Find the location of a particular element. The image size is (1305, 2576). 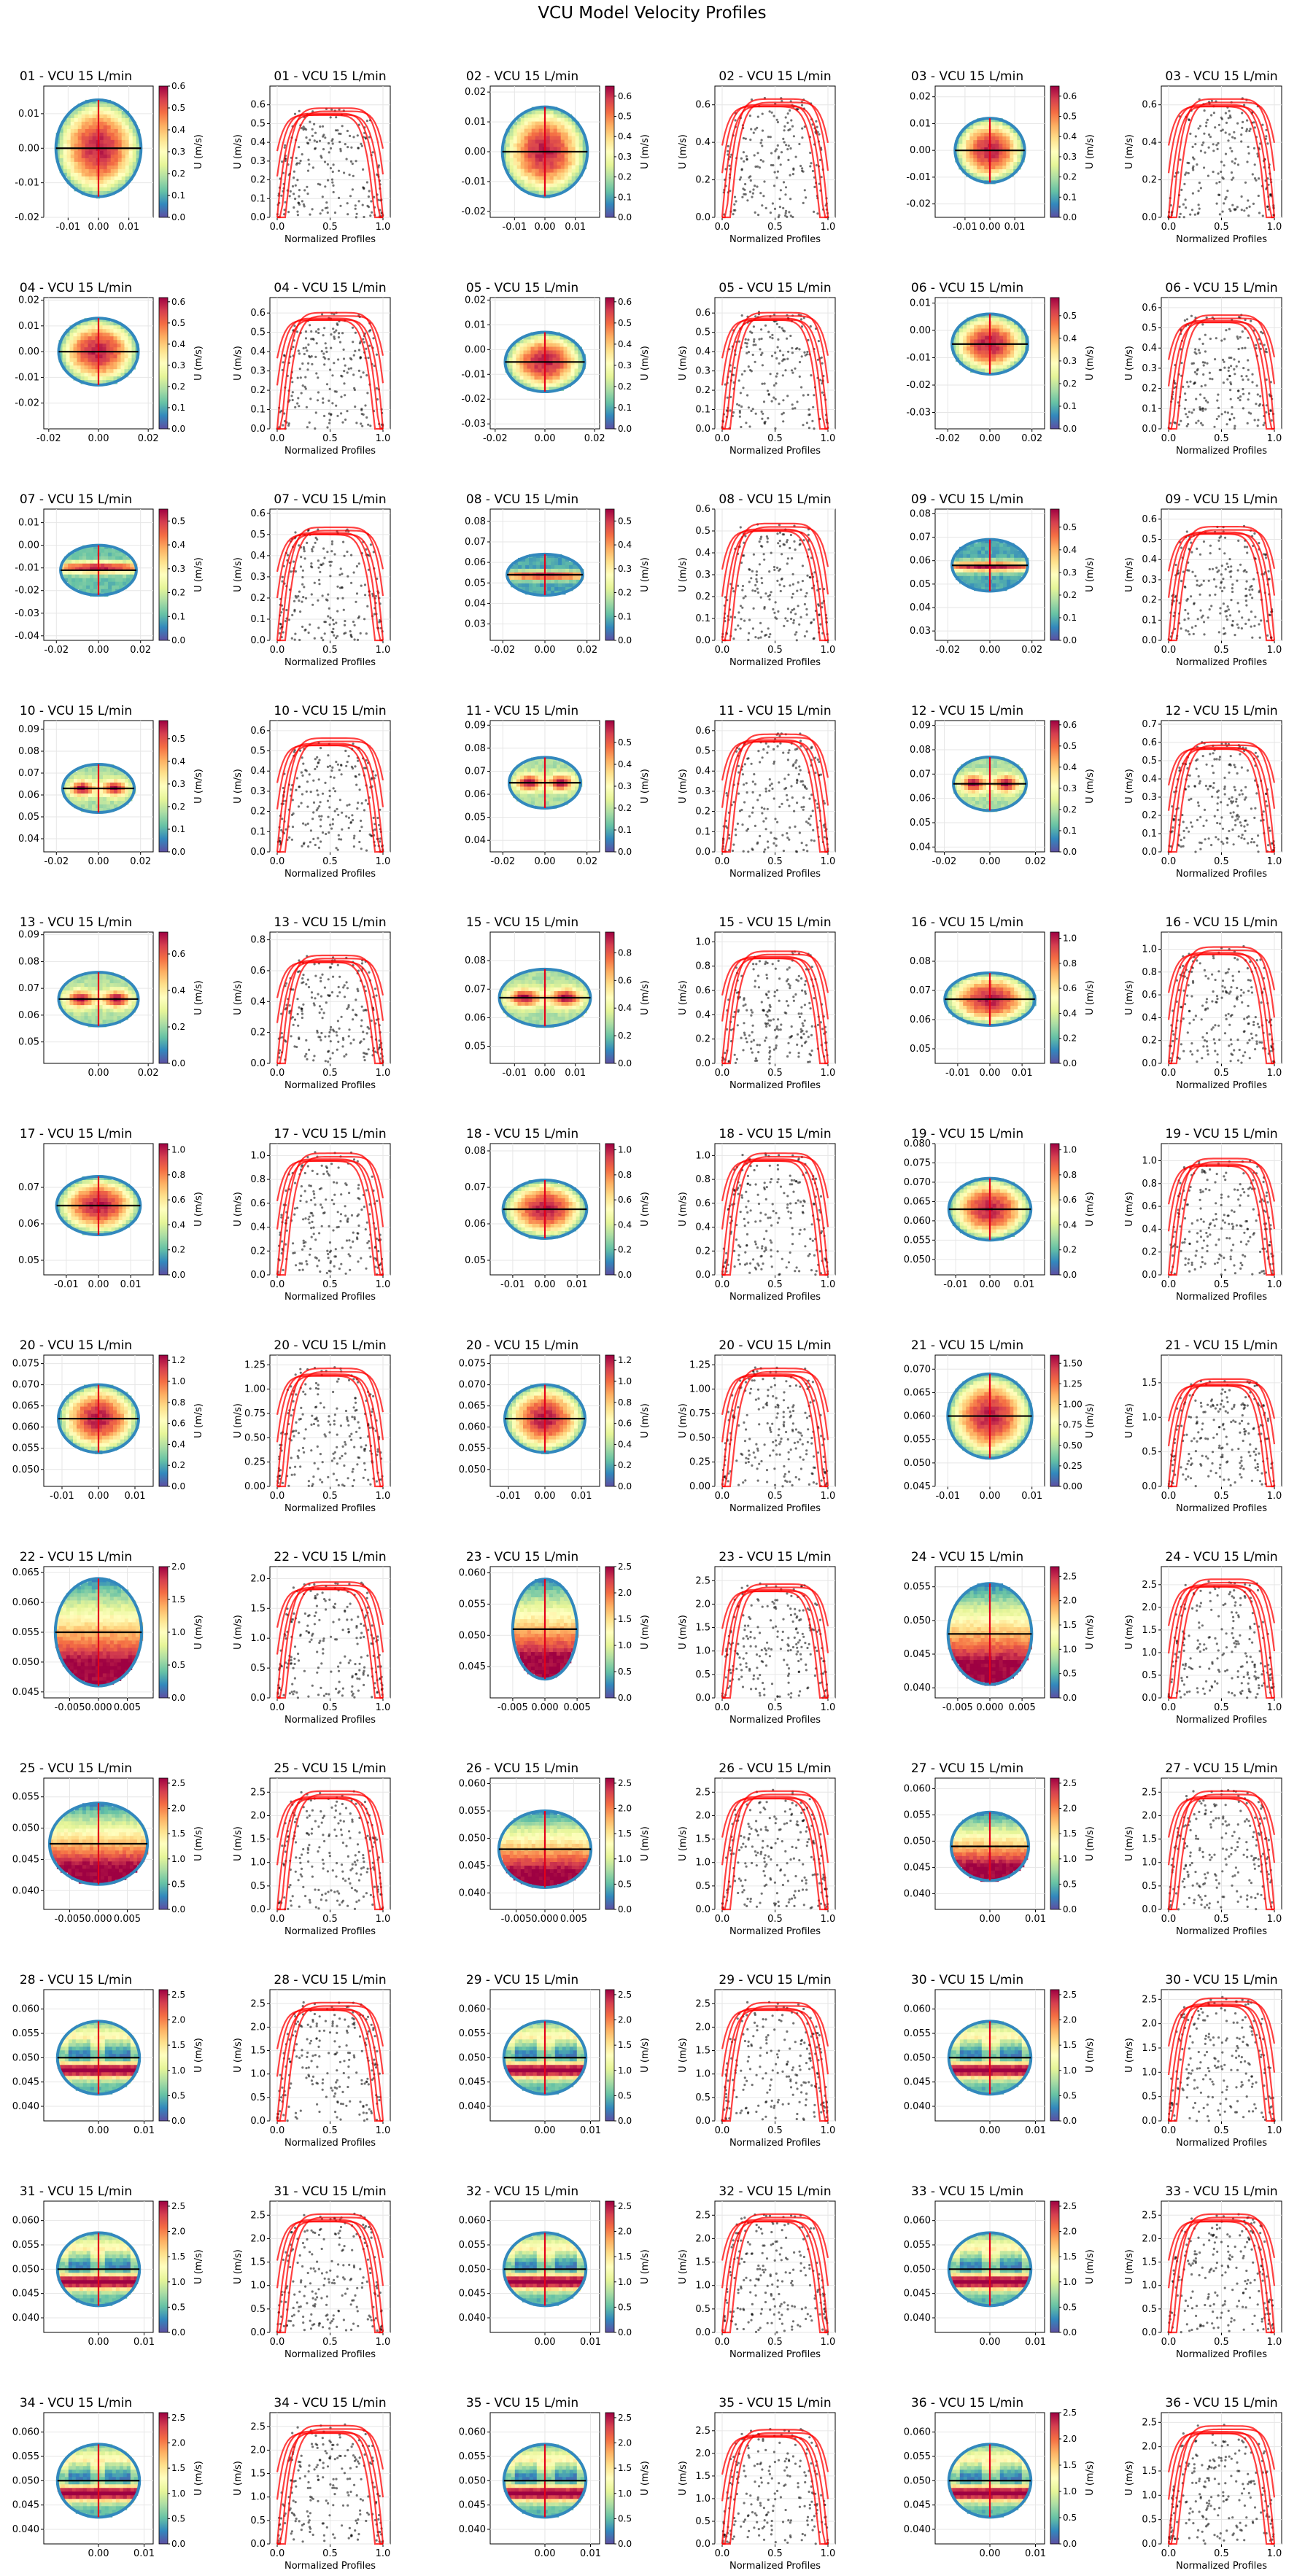

y-tick-label: 0.00 is located at coordinates (28, 149).